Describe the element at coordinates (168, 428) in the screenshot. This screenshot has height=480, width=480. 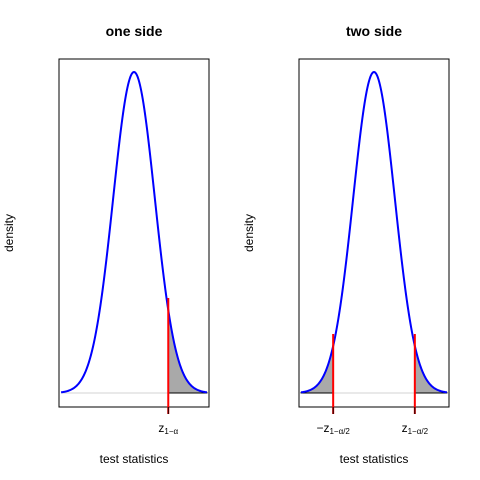
I see `critical-value-label: z1−α` at that location.